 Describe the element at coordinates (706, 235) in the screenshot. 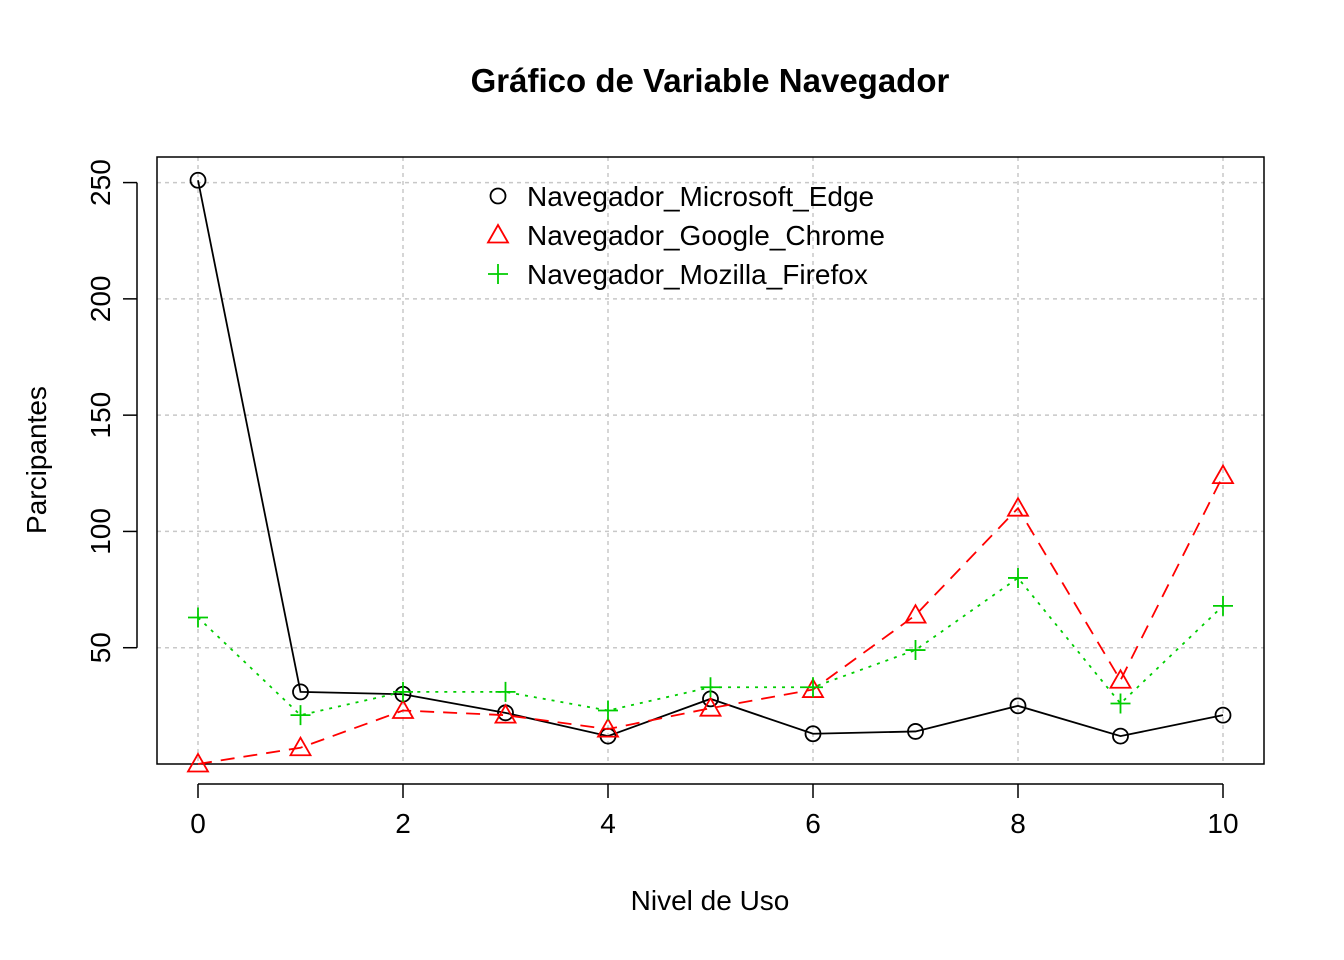

I see `legend-label: Navegador_Google_Chrome` at that location.